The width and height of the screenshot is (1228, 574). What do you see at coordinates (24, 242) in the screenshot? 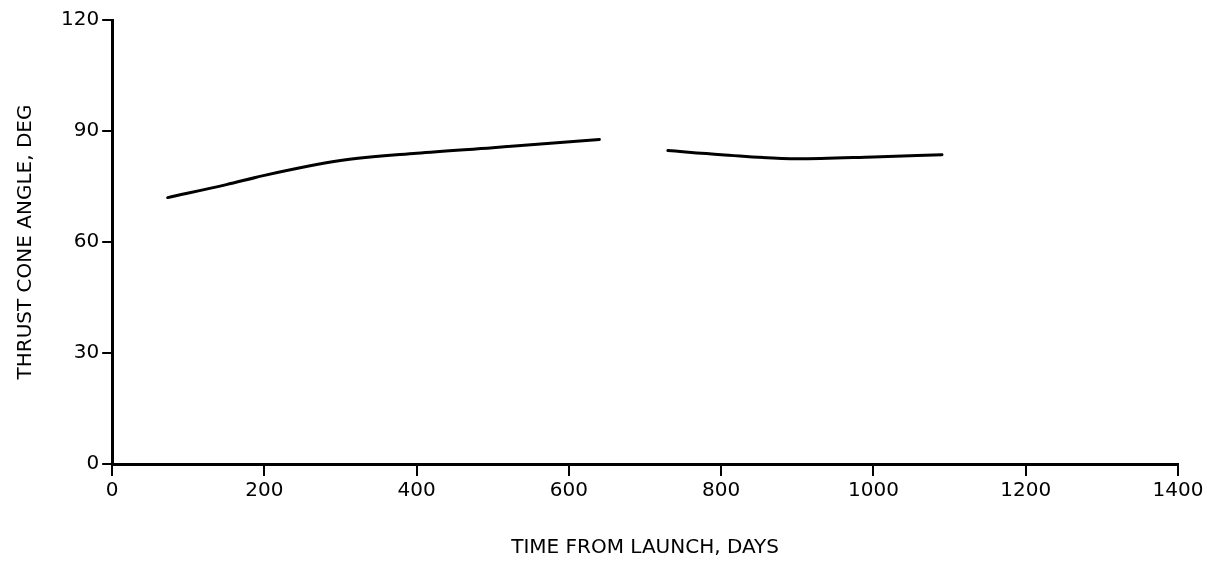
I see `y-axis-title: THRUST CONE ANGLE, DEG` at bounding box center [24, 242].